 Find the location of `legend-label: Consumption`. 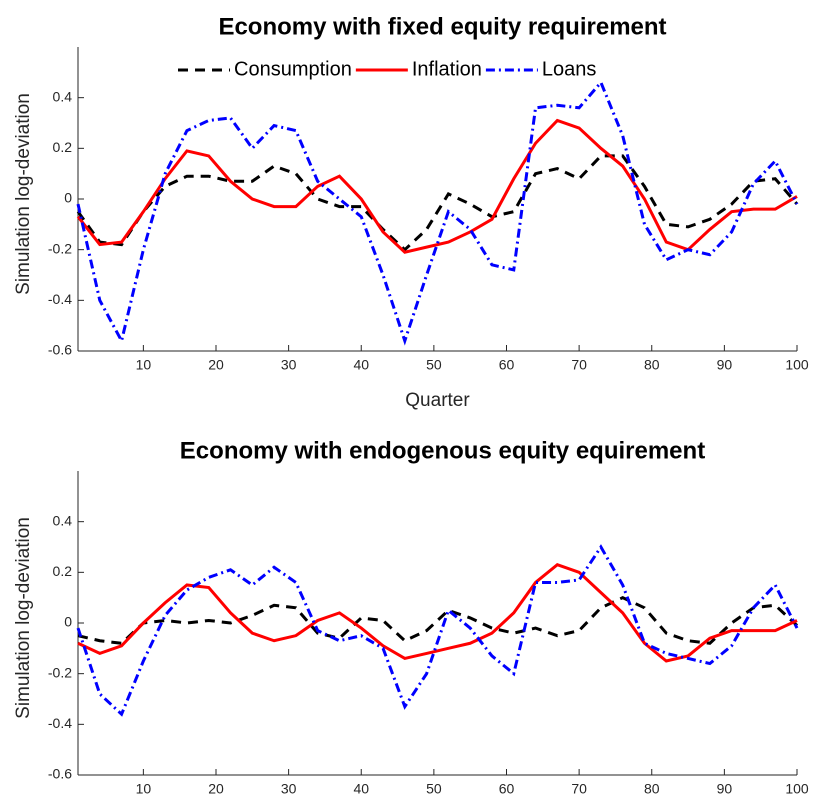

legend-label: Consumption is located at coordinates (293, 69).